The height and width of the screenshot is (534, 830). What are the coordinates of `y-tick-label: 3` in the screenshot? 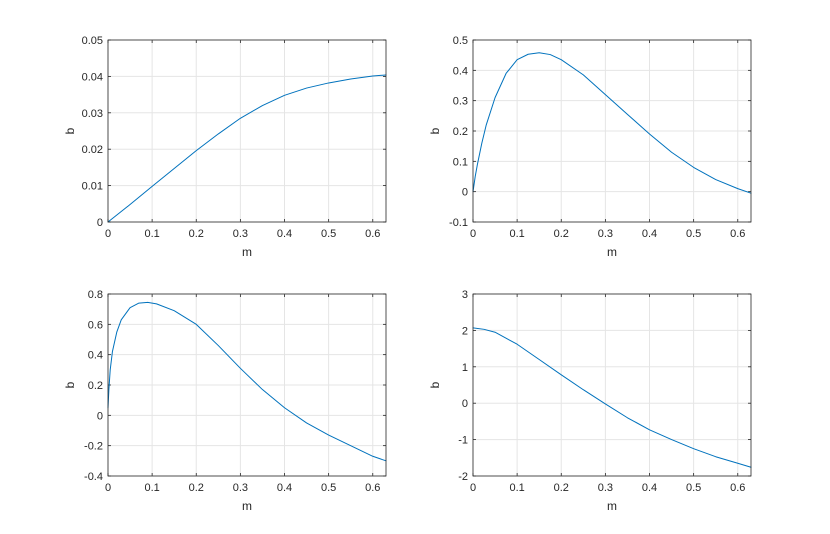 It's located at (465, 295).